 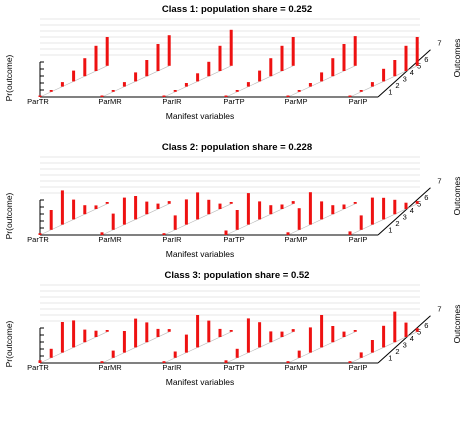 I want to click on panel-title: Class 1: population share = 0.252, so click(x=237, y=9).